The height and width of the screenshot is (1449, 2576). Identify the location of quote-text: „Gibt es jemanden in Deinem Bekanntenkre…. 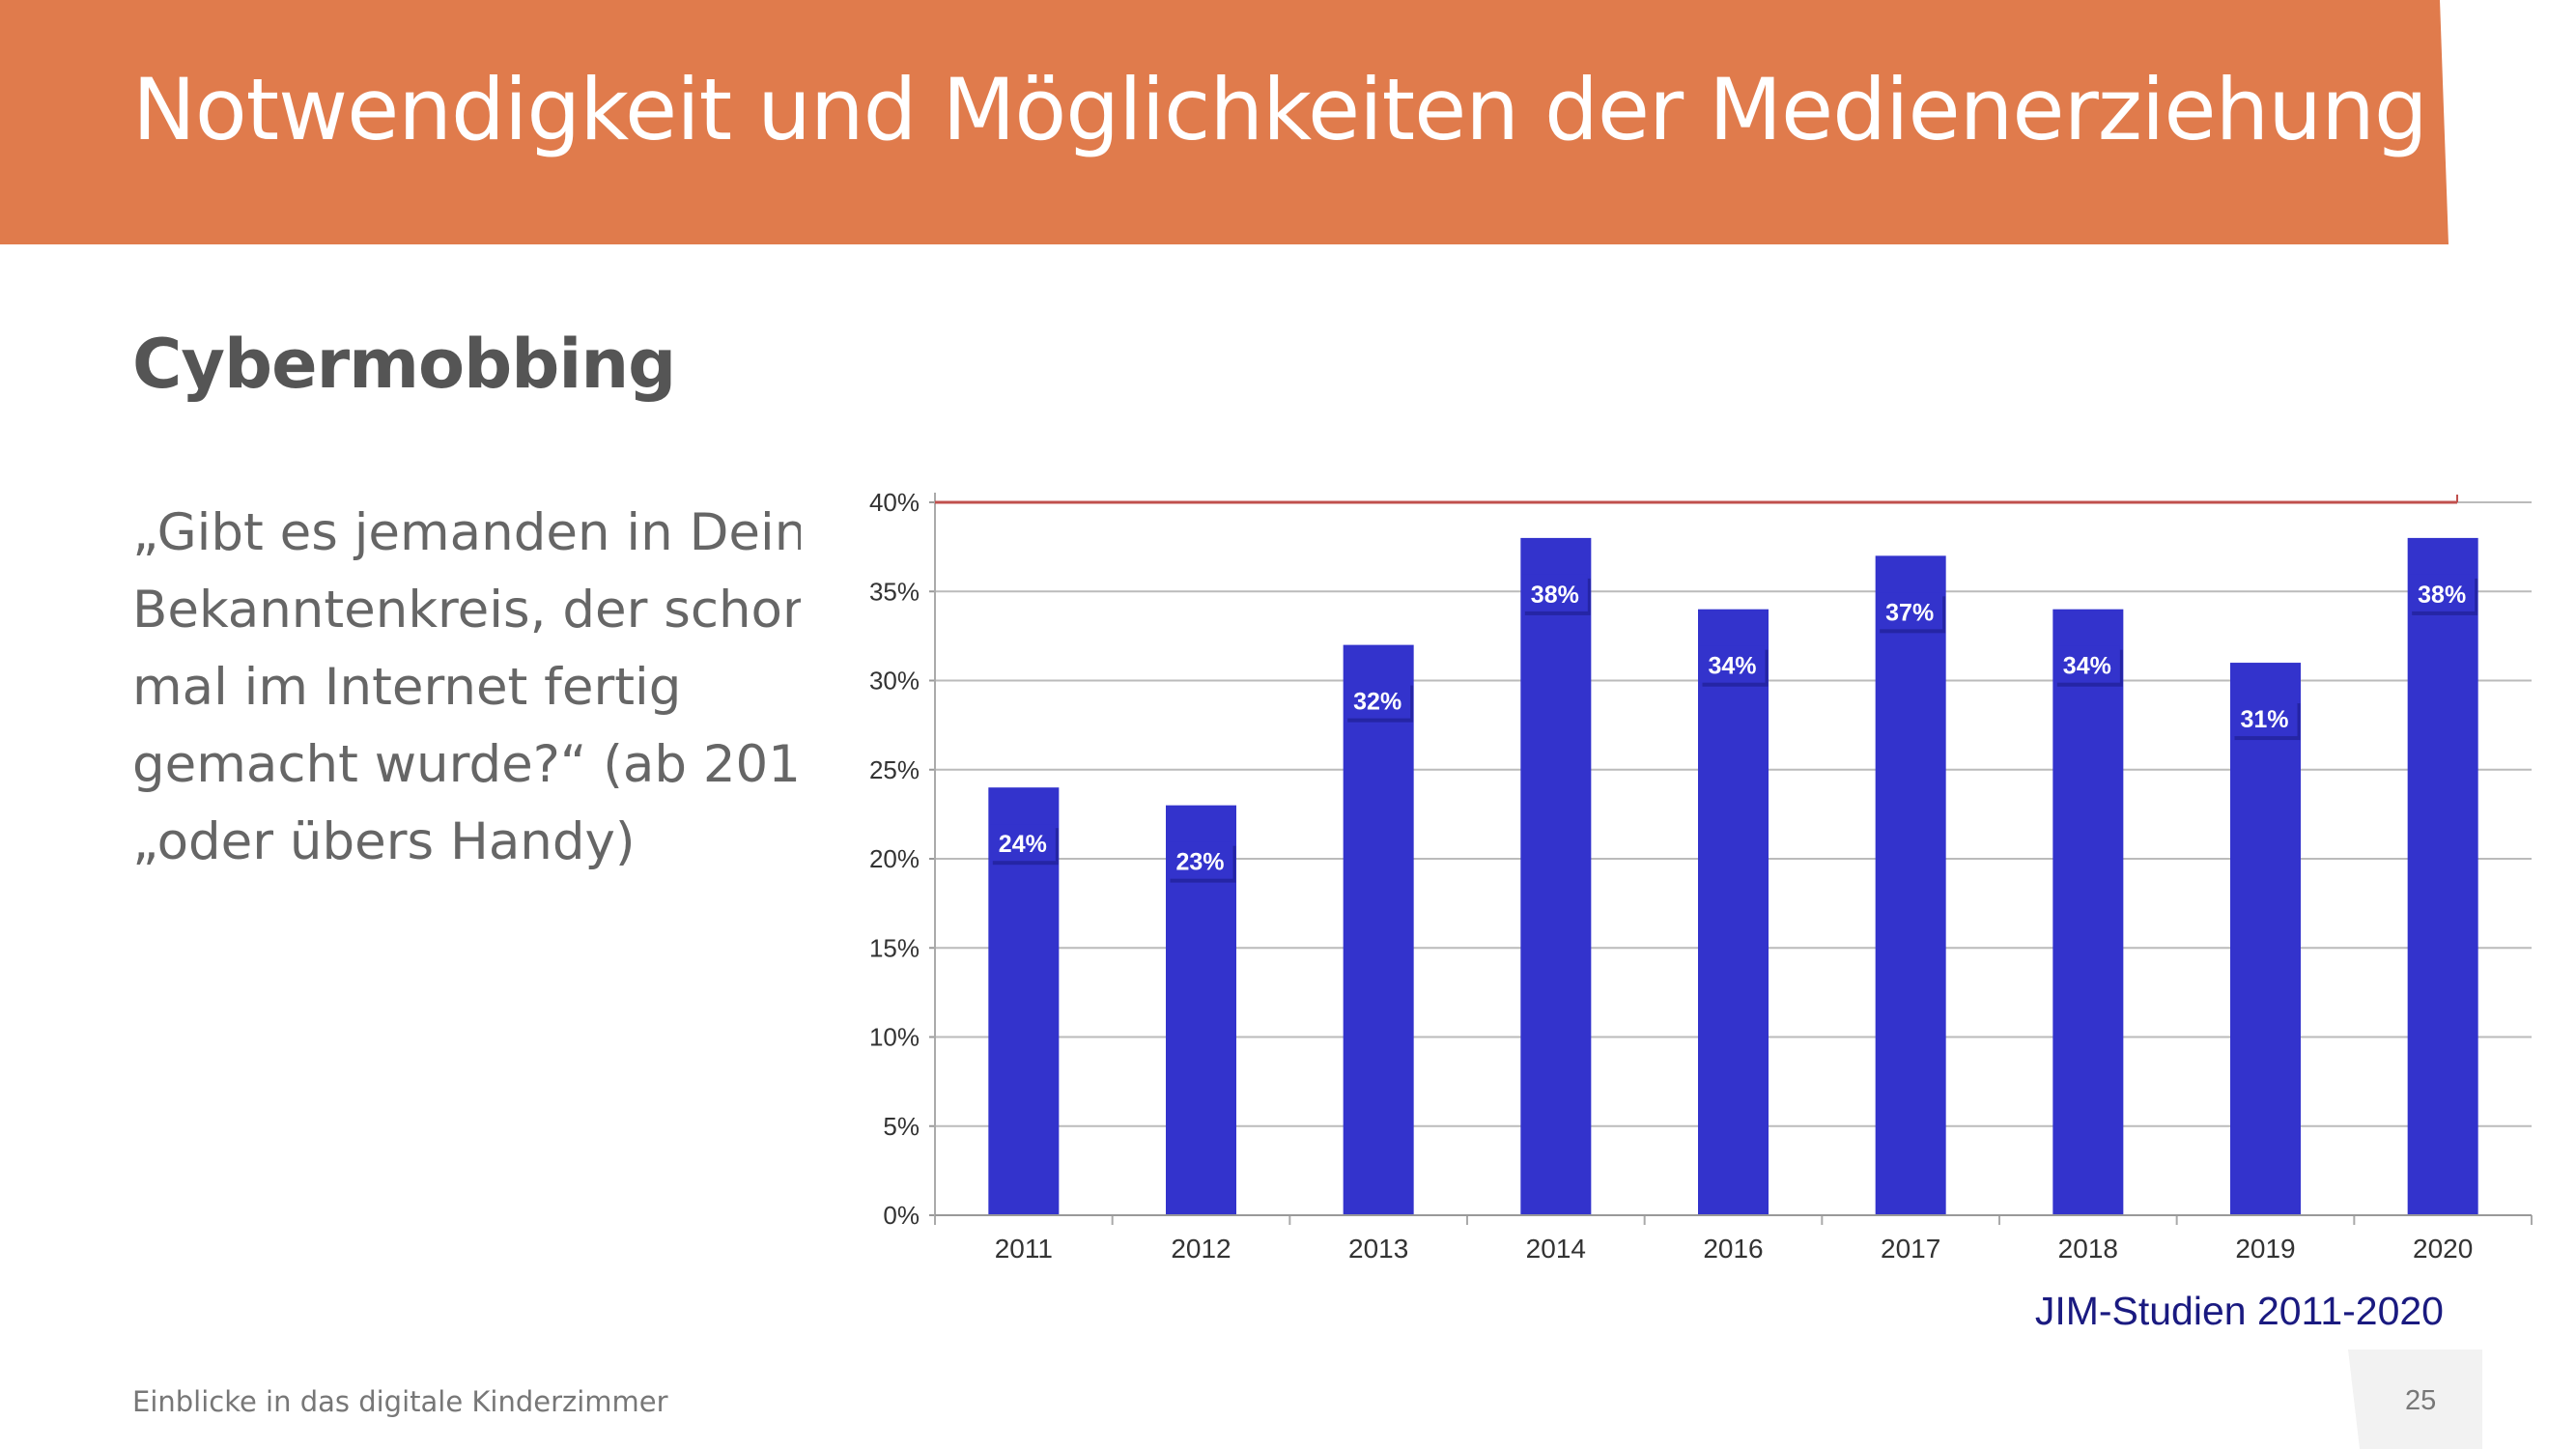
(466, 688).